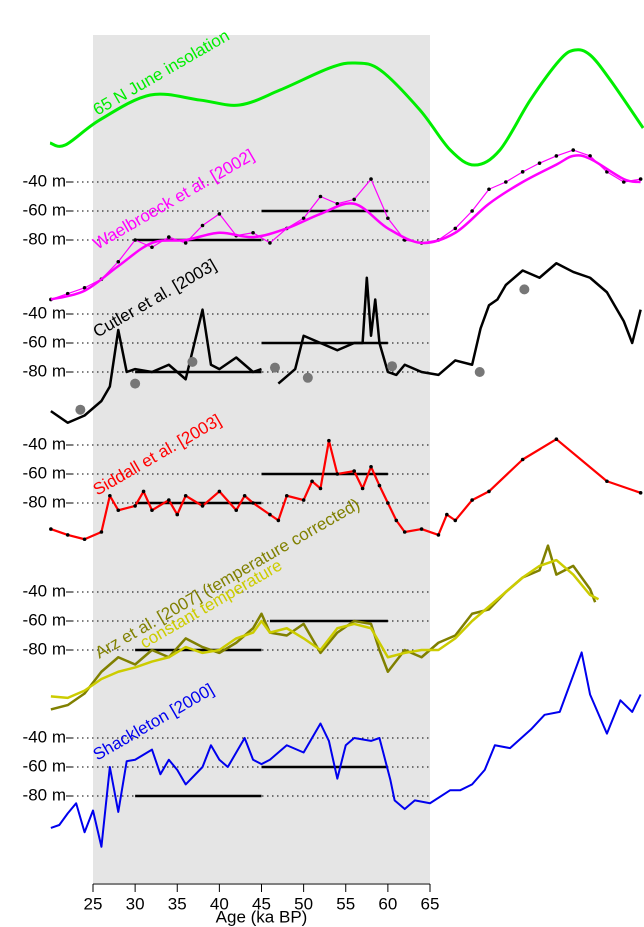  What do you see at coordinates (387, 903) in the screenshot?
I see `x-tick-label: 60` at bounding box center [387, 903].